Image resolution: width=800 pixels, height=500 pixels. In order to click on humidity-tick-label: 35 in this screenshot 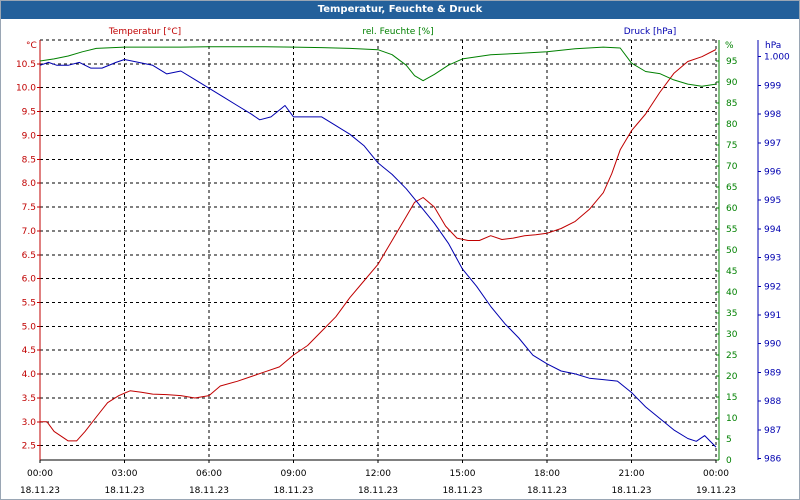, I will do `click(731, 314)`.